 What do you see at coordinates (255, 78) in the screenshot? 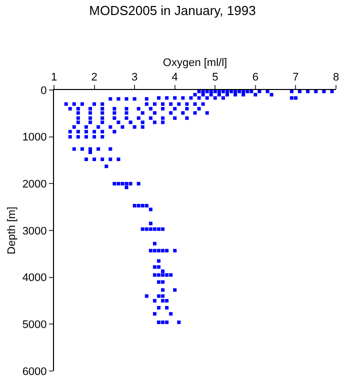
I see `x-tick-label: 6` at bounding box center [255, 78].